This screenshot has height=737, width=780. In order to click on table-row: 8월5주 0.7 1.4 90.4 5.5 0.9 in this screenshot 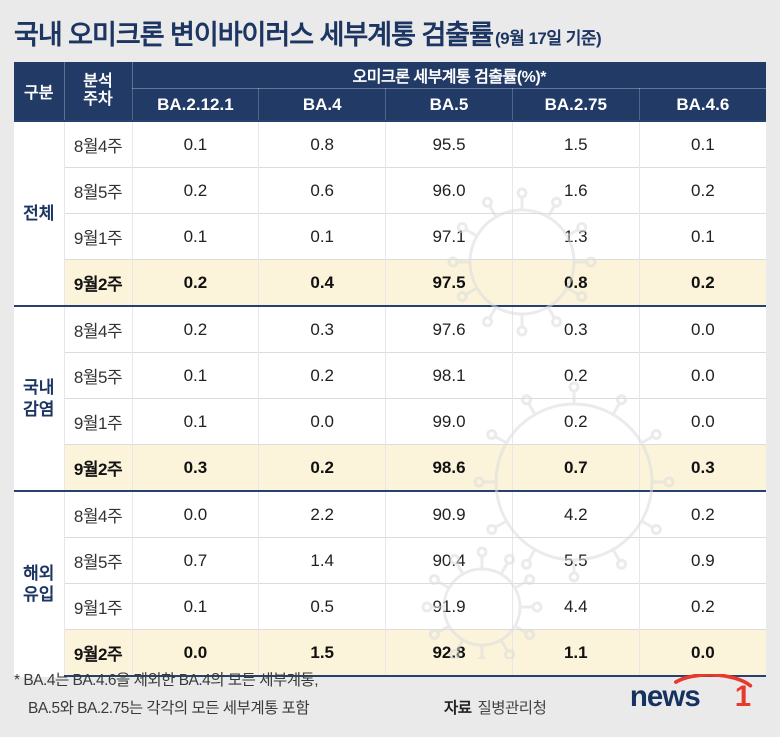, I will do `click(390, 560)`.